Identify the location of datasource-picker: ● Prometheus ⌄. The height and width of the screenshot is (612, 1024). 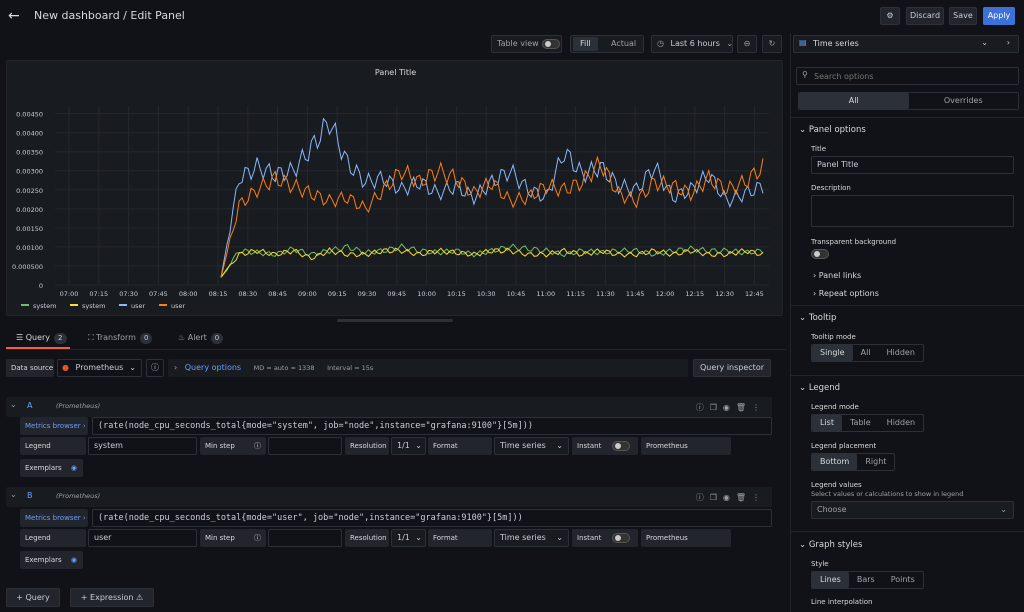
(99, 368).